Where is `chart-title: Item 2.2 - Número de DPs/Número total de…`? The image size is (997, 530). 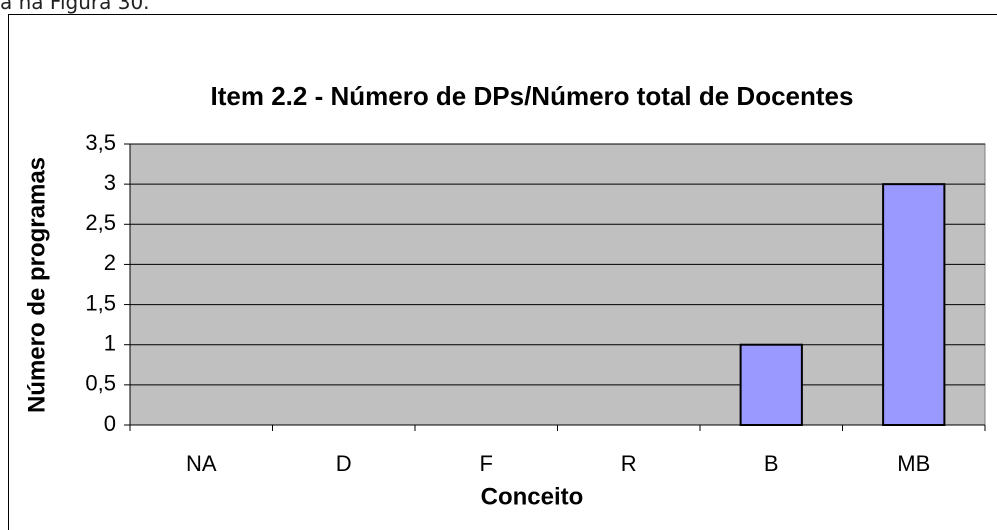 chart-title: Item 2.2 - Número de DPs/Número total de… is located at coordinates (532, 96).